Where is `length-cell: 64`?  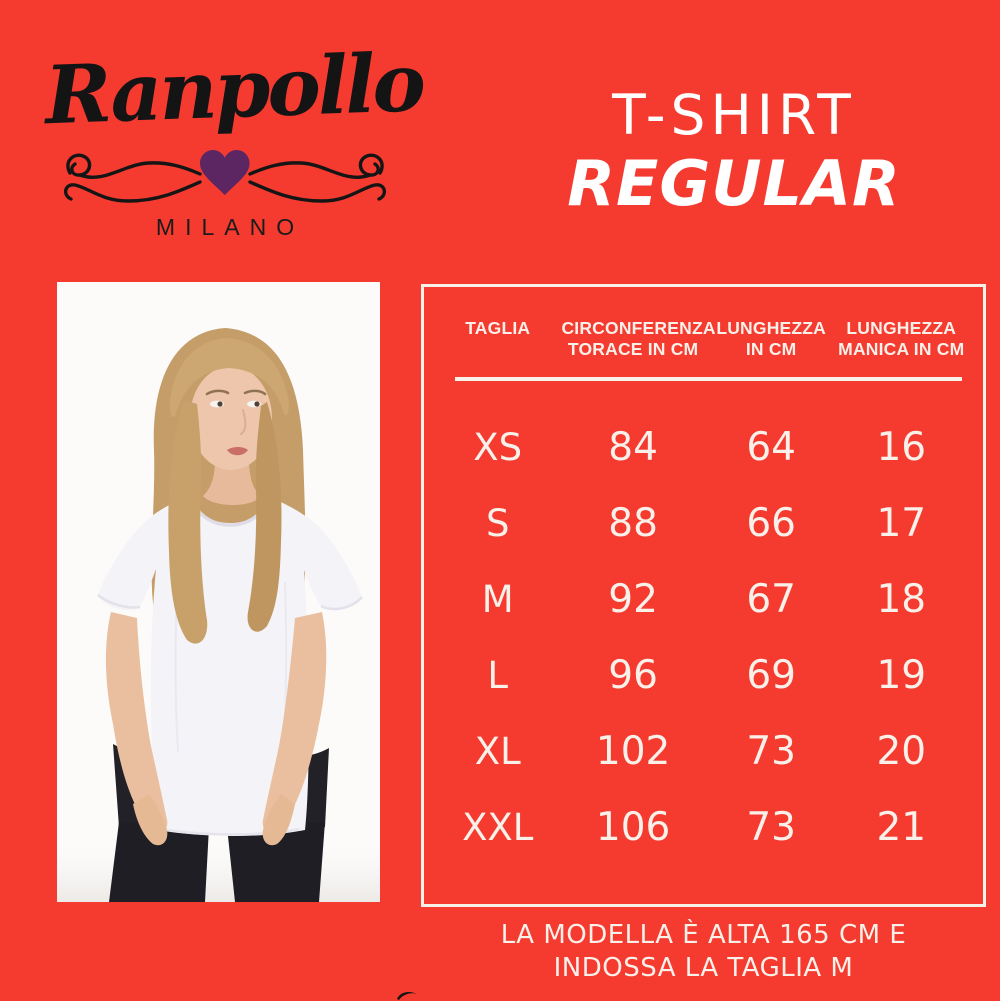
length-cell: 64 is located at coordinates (771, 447).